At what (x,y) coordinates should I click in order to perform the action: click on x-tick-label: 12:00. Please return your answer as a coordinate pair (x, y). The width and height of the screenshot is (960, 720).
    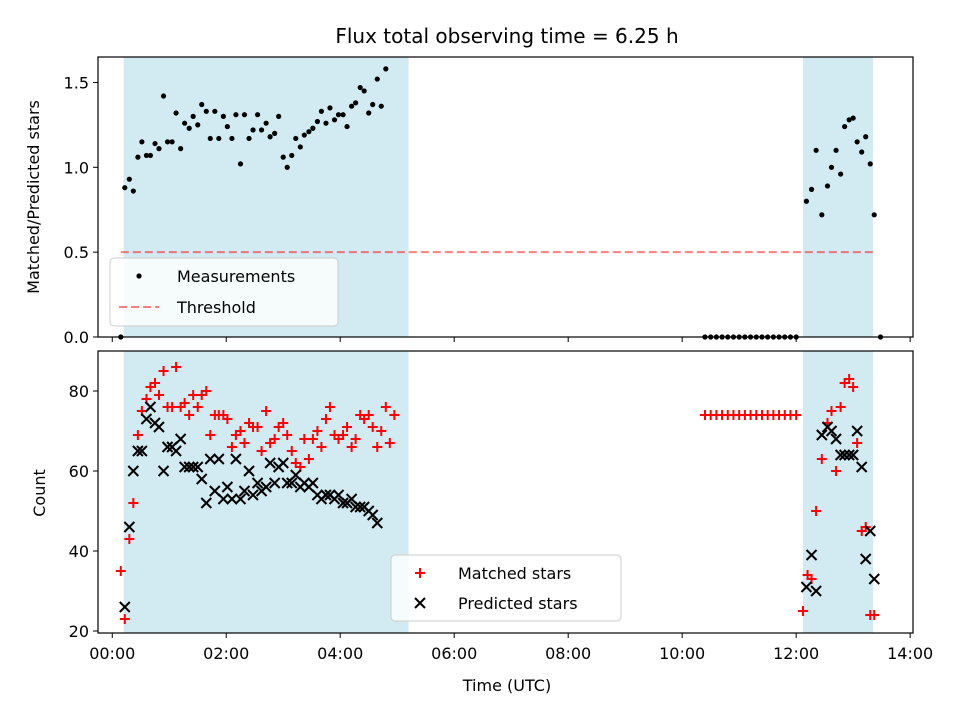
    Looking at the image, I should click on (796, 653).